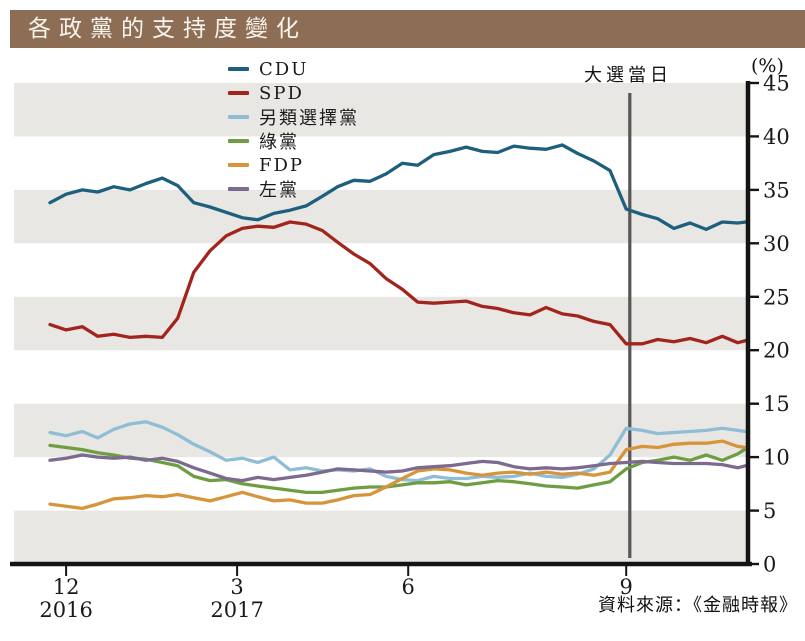 The image size is (805, 641). I want to click on series-line-綠黨, so click(398, 469).